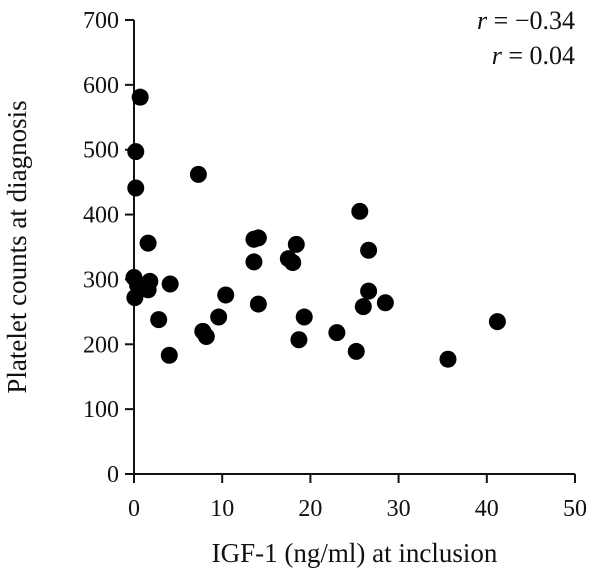  Describe the element at coordinates (357, 498) in the screenshot. I see `x-axis-ticks: 0 10 20 30 40 50` at that location.